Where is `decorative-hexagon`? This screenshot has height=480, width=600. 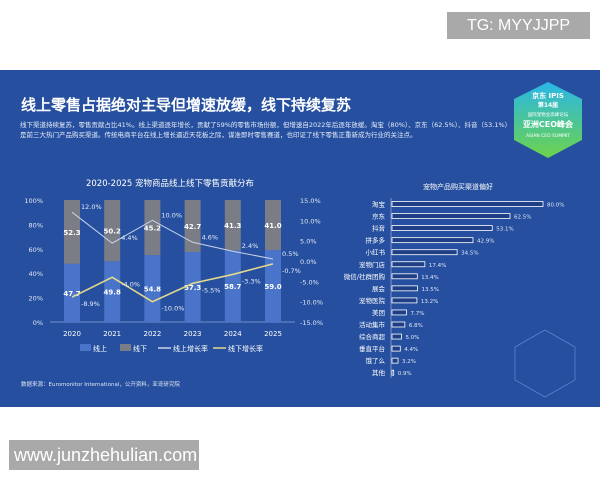 decorative-hexagon is located at coordinates (545, 363).